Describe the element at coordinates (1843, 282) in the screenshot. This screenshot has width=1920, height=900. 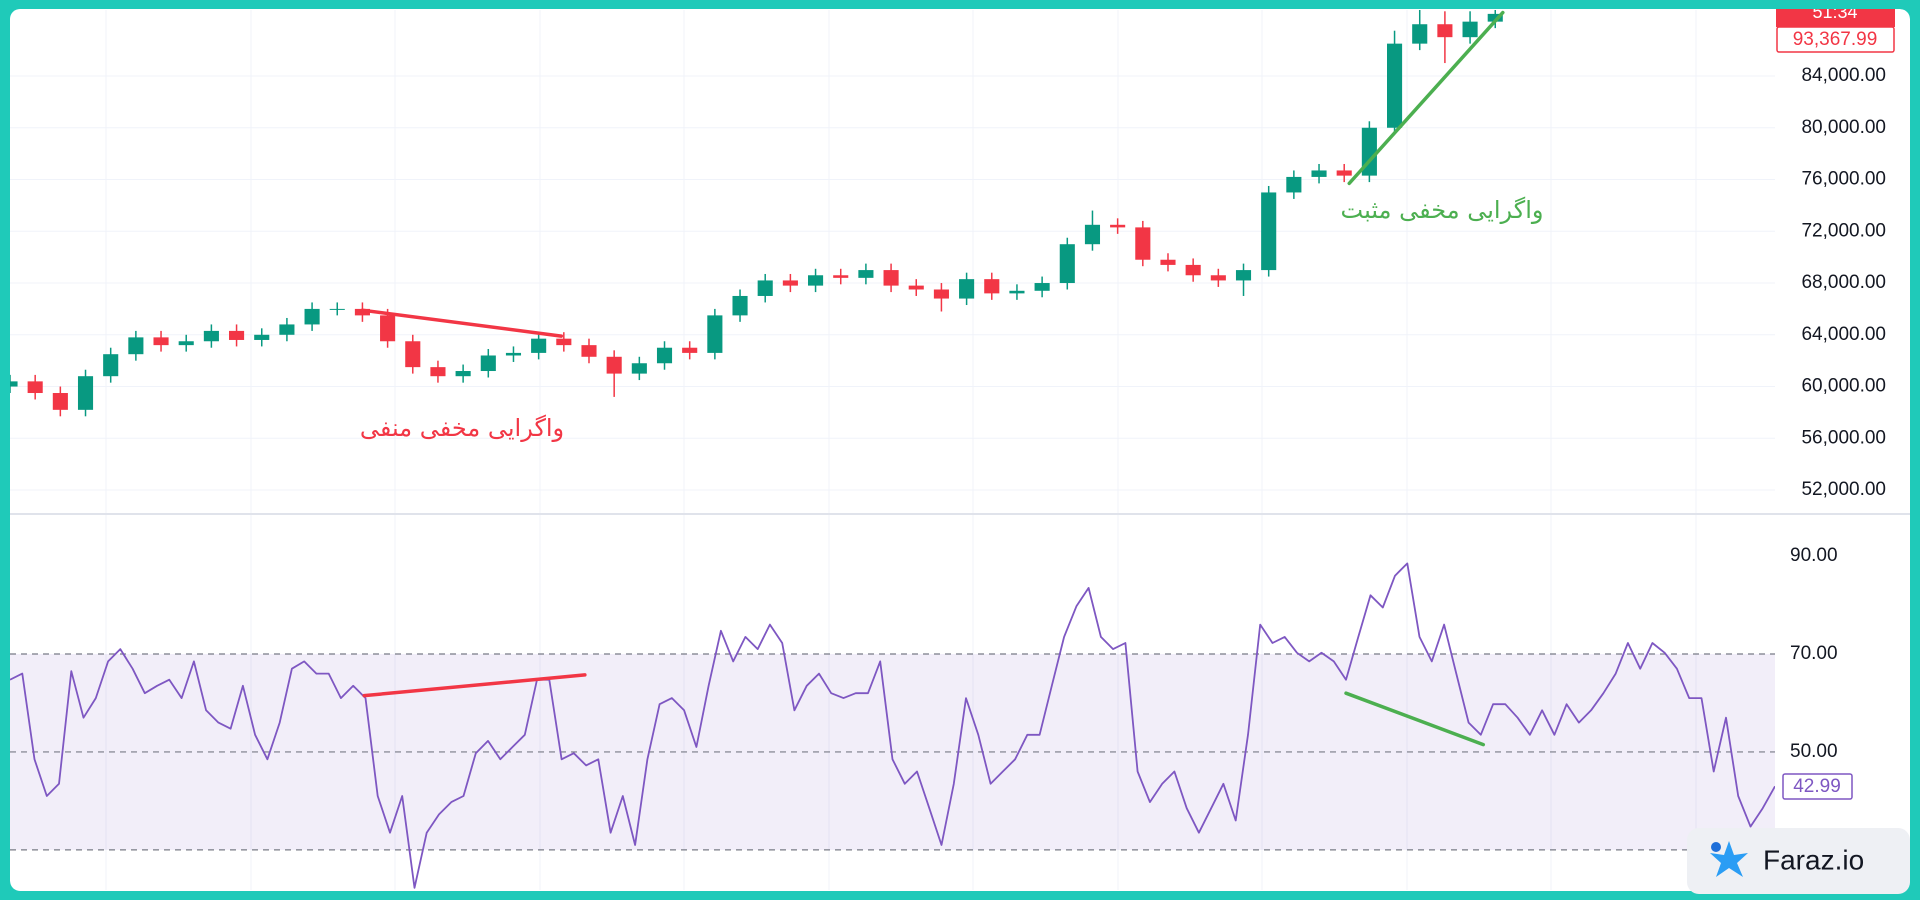
I see `y-tick-label: 68,000.00` at that location.